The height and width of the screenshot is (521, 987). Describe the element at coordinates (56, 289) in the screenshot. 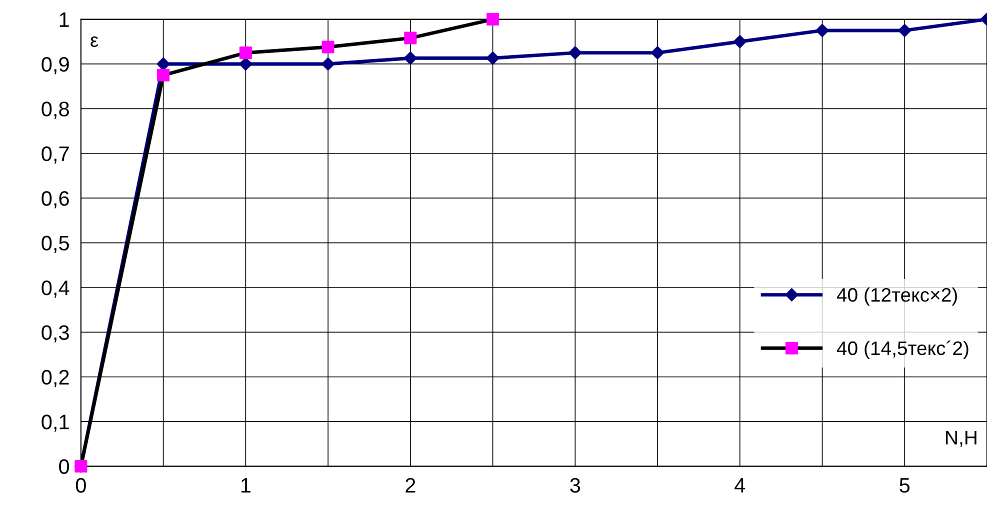

I see `y-tick-label: 0,4` at that location.